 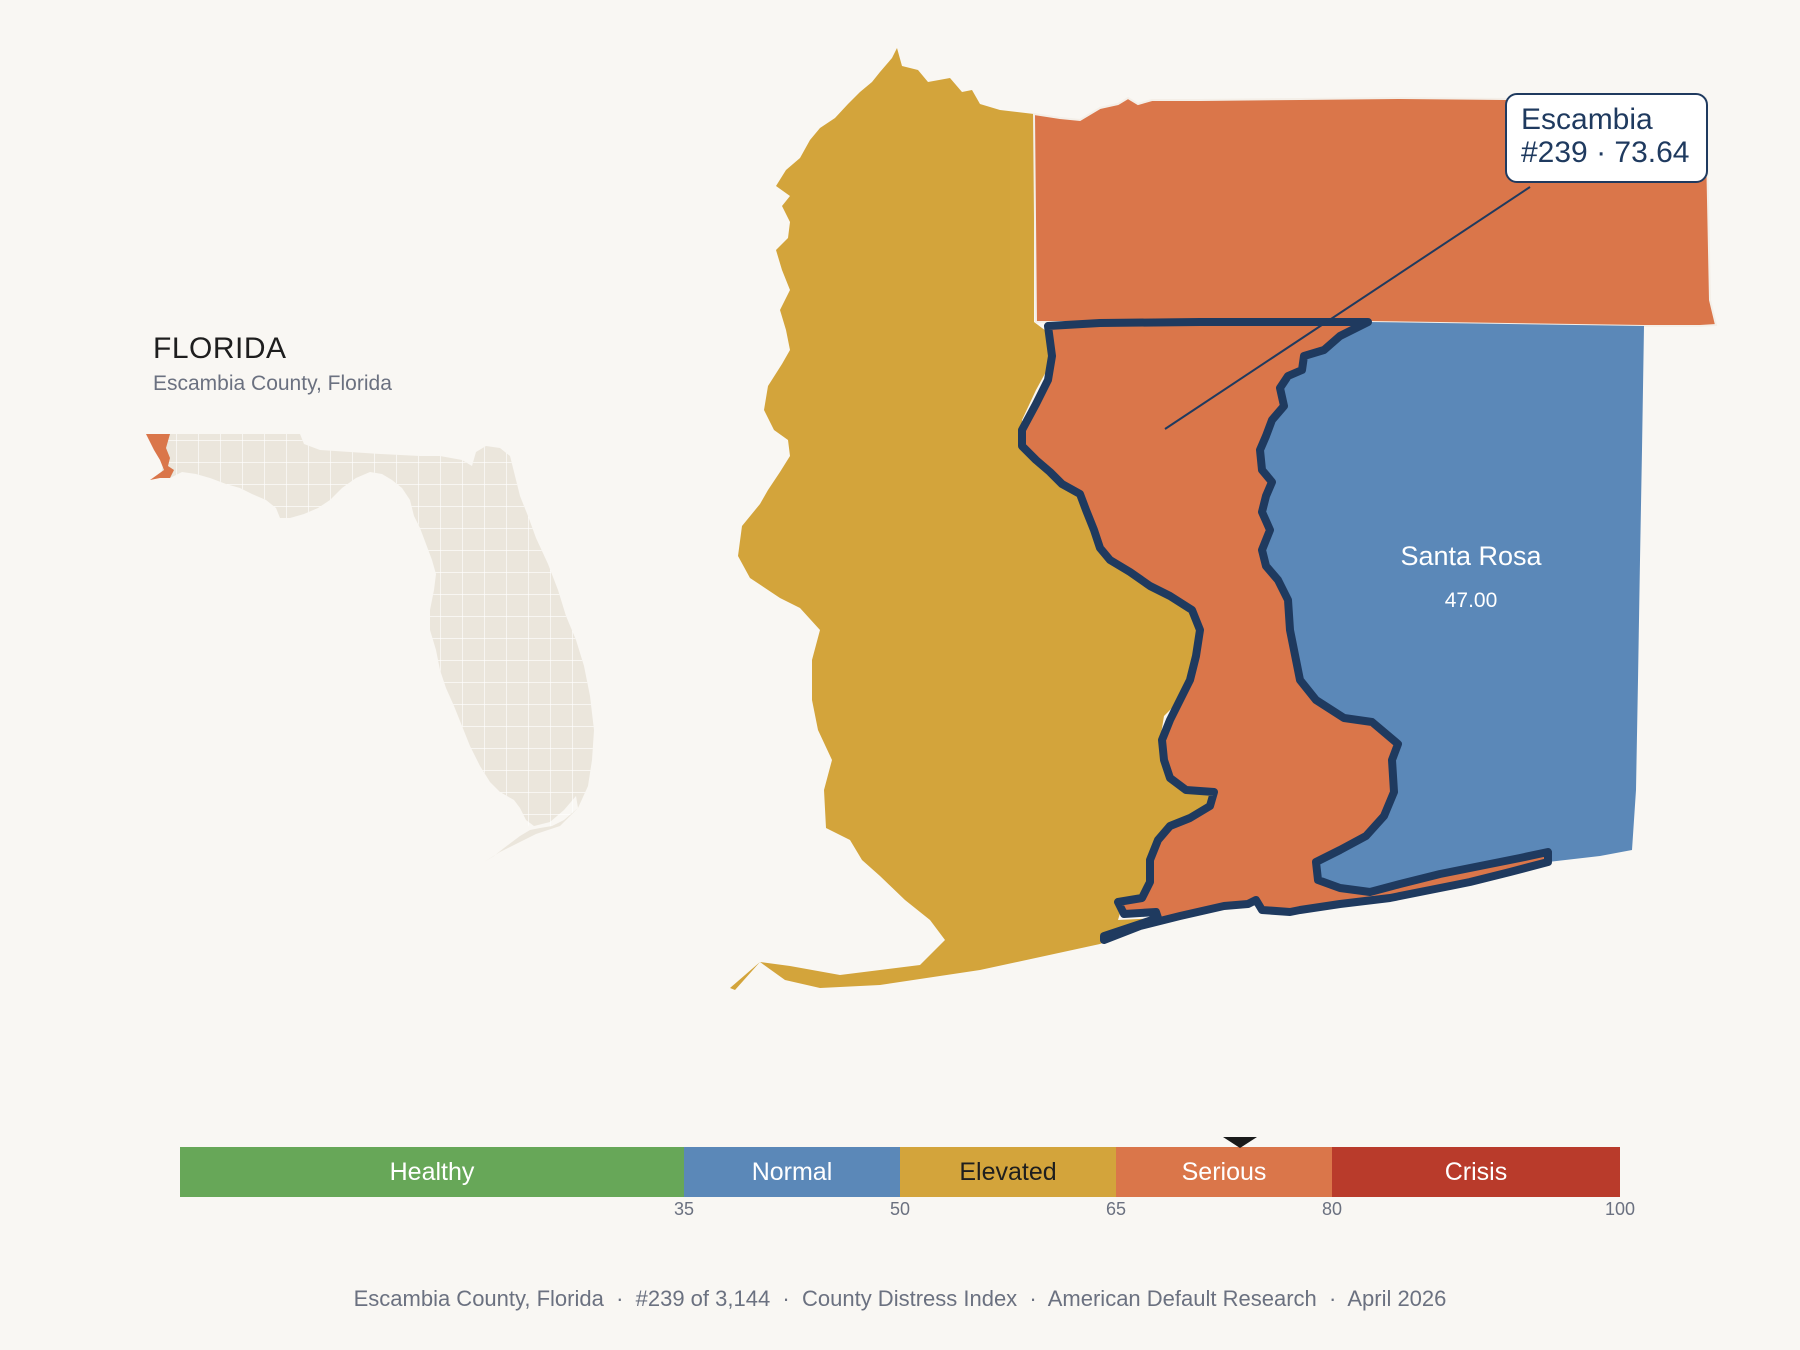 What do you see at coordinates (160, 457) in the screenshot?
I see `inset-escambia-highlight` at bounding box center [160, 457].